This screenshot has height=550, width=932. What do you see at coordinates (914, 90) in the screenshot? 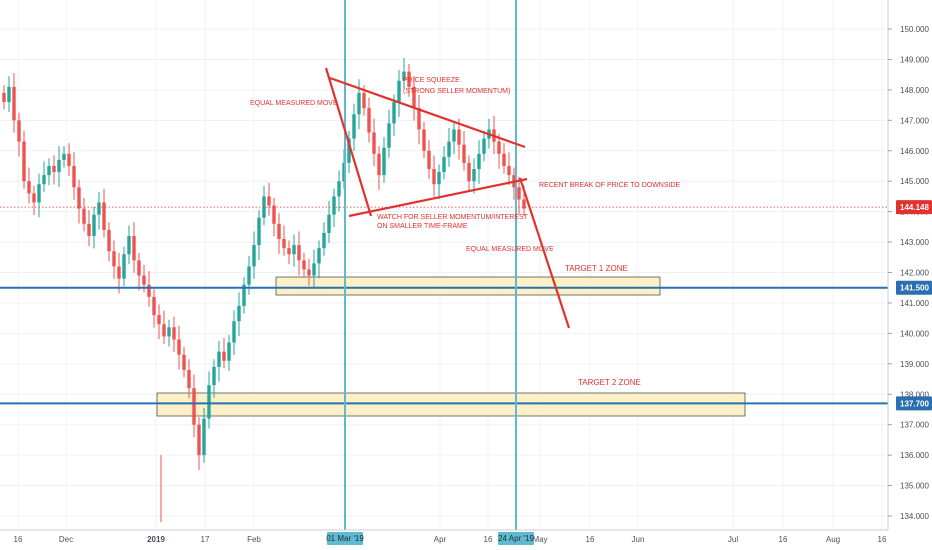
I see `price-tick-label: 148.000` at bounding box center [914, 90].